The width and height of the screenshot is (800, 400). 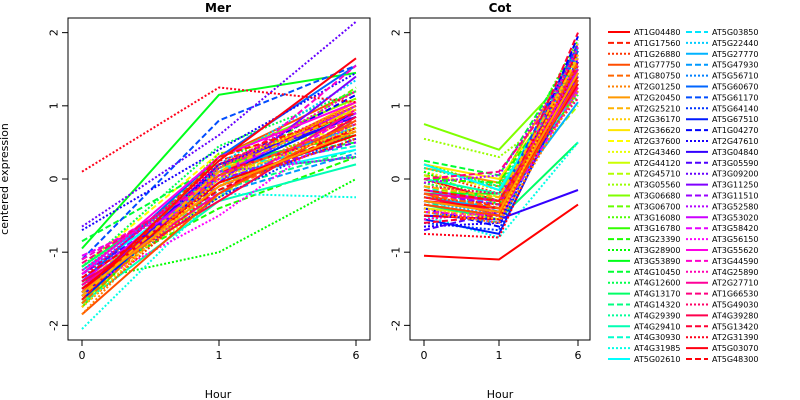 What do you see at coordinates (396, 105) in the screenshot?
I see `cot-y-tick-label: 1` at bounding box center [396, 105].